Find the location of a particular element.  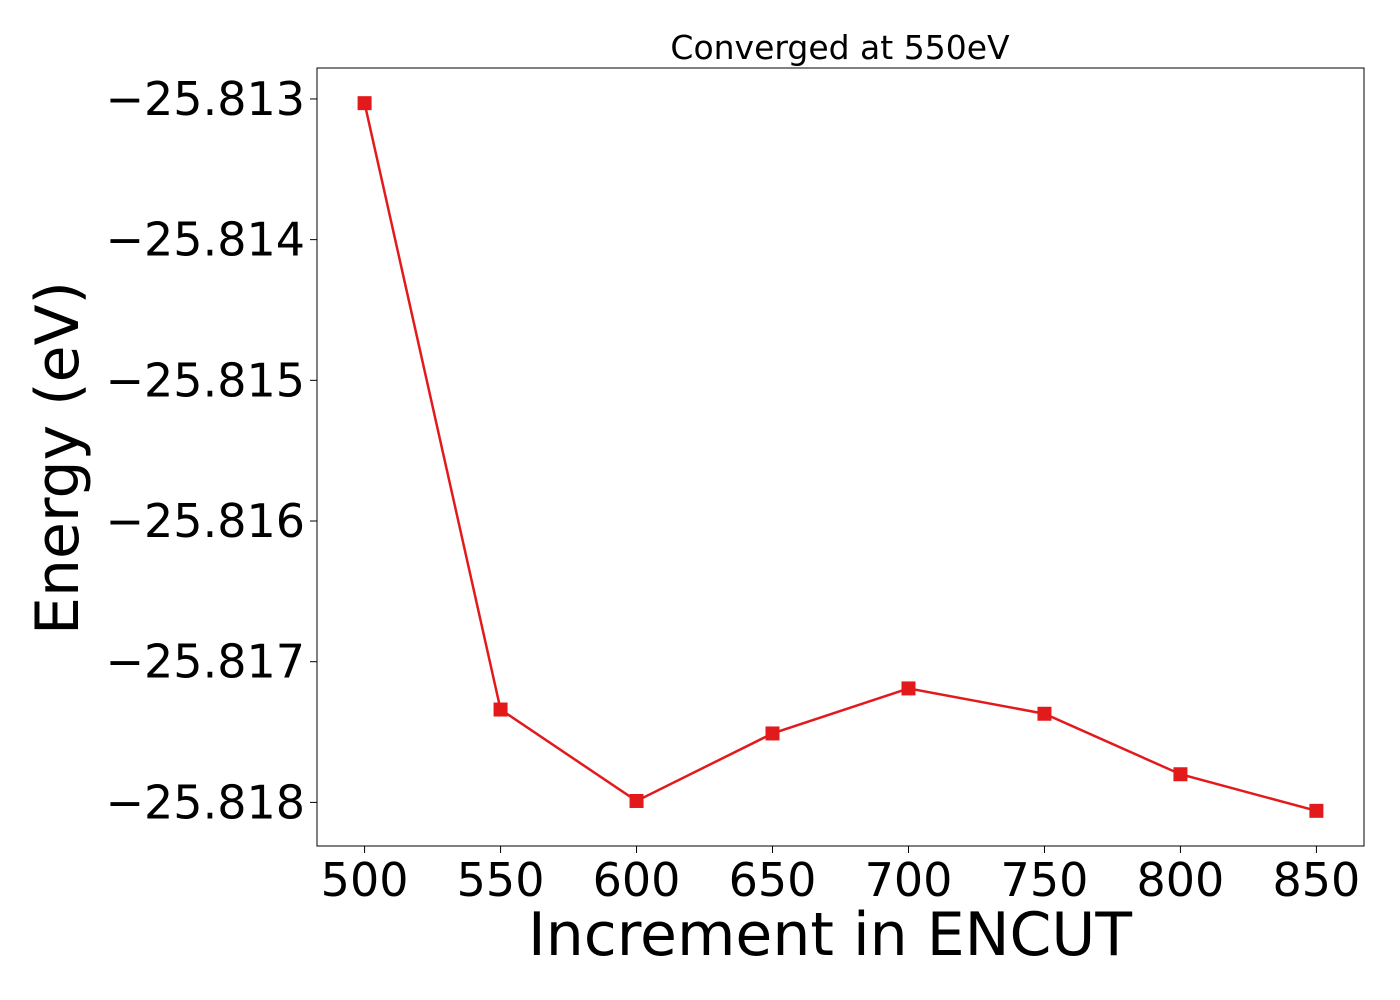

y-tick-label: −25.818 is located at coordinates (206, 802).